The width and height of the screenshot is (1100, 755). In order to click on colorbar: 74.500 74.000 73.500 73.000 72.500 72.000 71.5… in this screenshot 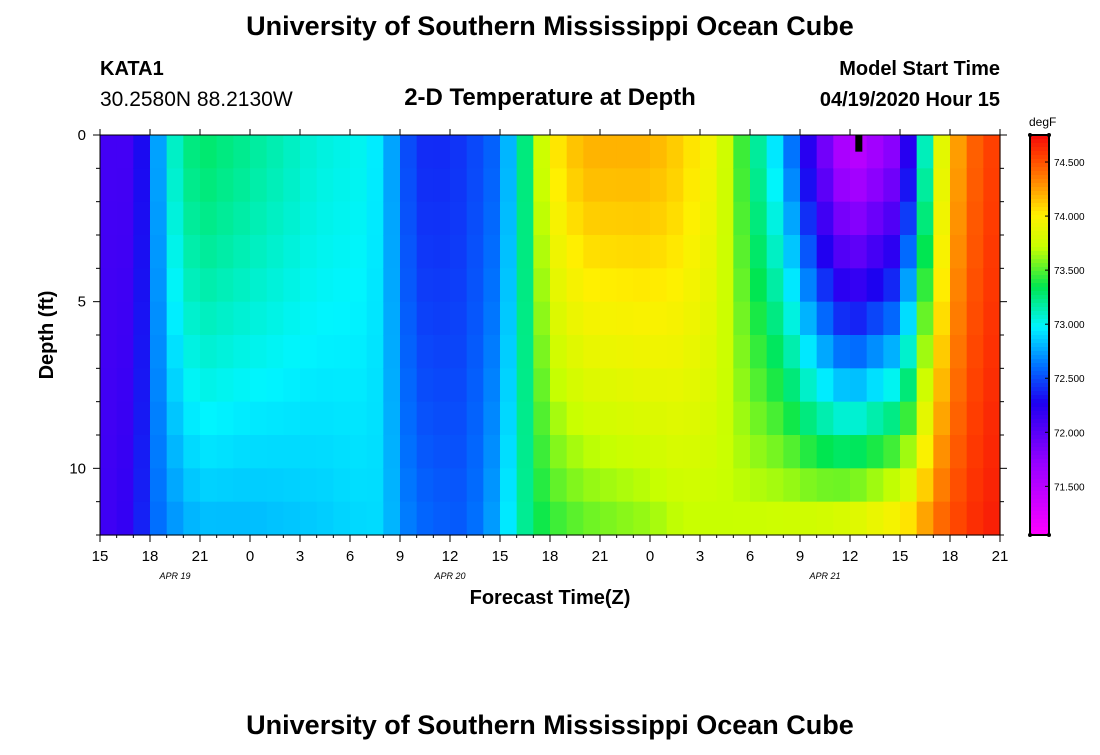, I will do `click(1056, 335)`.